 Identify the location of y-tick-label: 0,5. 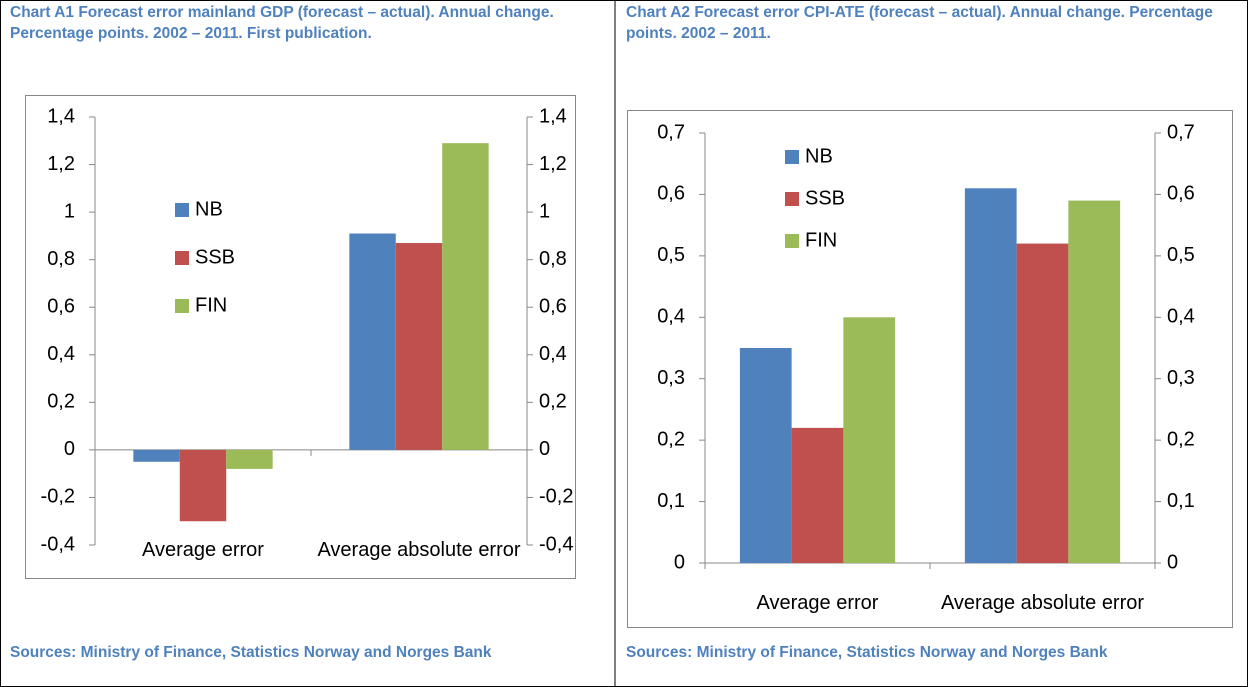
(671, 255).